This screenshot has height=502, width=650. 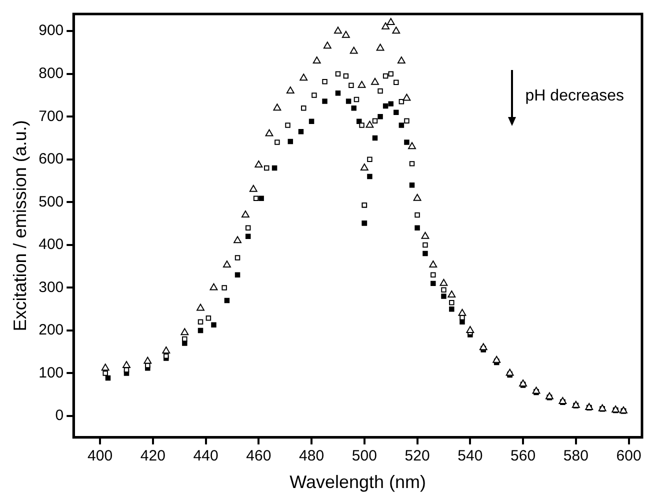 What do you see at coordinates (59, 415) in the screenshot?
I see `y-tick-label: 0` at bounding box center [59, 415].